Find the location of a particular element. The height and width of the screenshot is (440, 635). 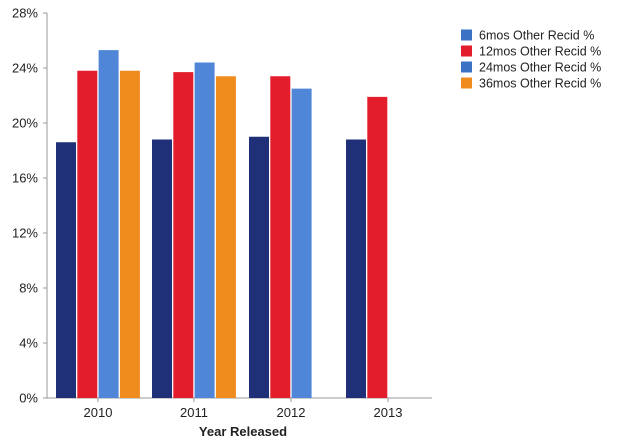

x-tick-label: 2012 is located at coordinates (291, 412).